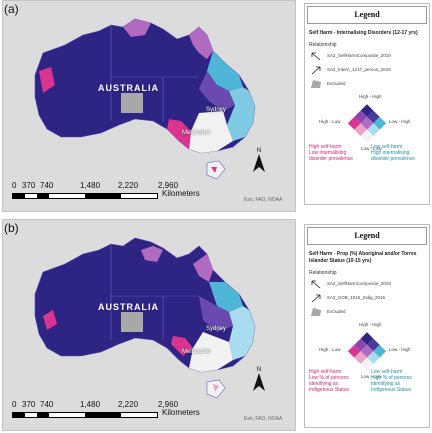  Describe the element at coordinates (11, 9) in the screenshot. I see `panel-label: (a)` at that location.